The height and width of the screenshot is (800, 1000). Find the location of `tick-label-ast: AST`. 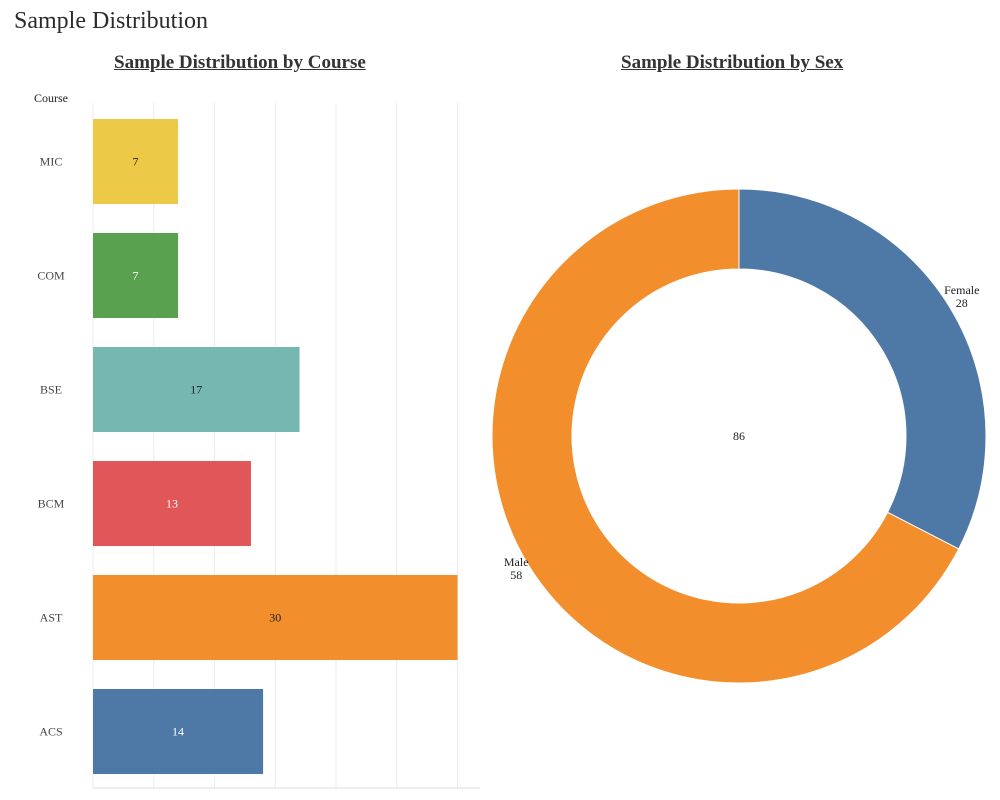

tick-label-ast: AST is located at coordinates (51, 618).